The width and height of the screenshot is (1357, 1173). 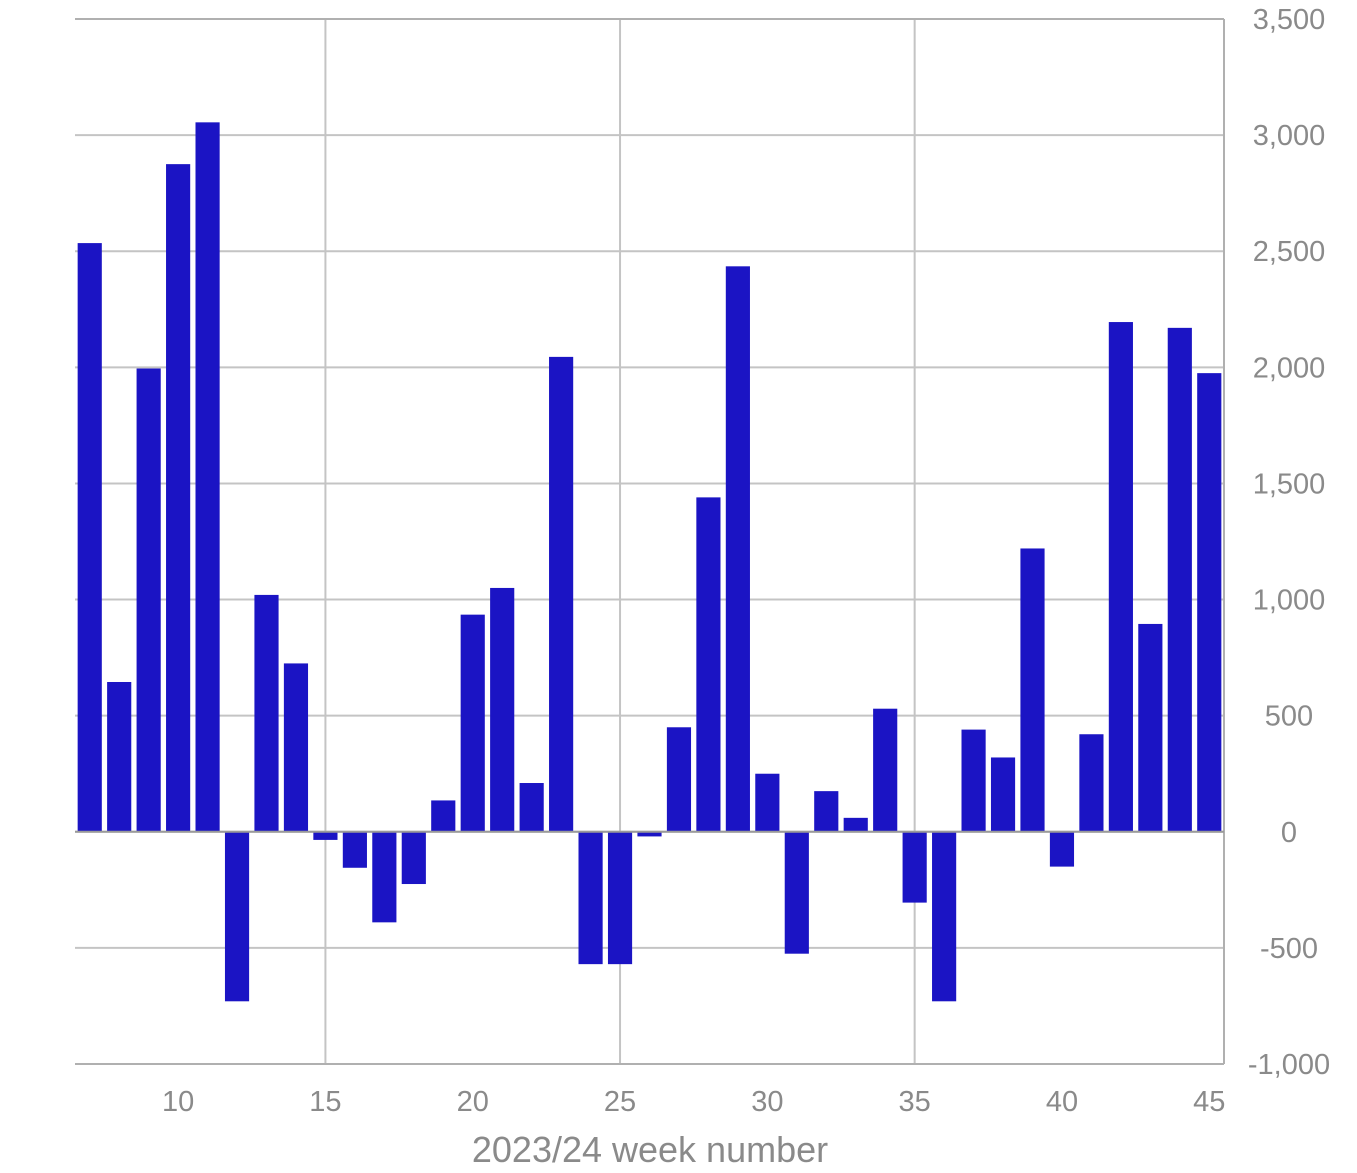 What do you see at coordinates (1289, 20) in the screenshot?
I see `y-tick-label: 3,500` at bounding box center [1289, 20].